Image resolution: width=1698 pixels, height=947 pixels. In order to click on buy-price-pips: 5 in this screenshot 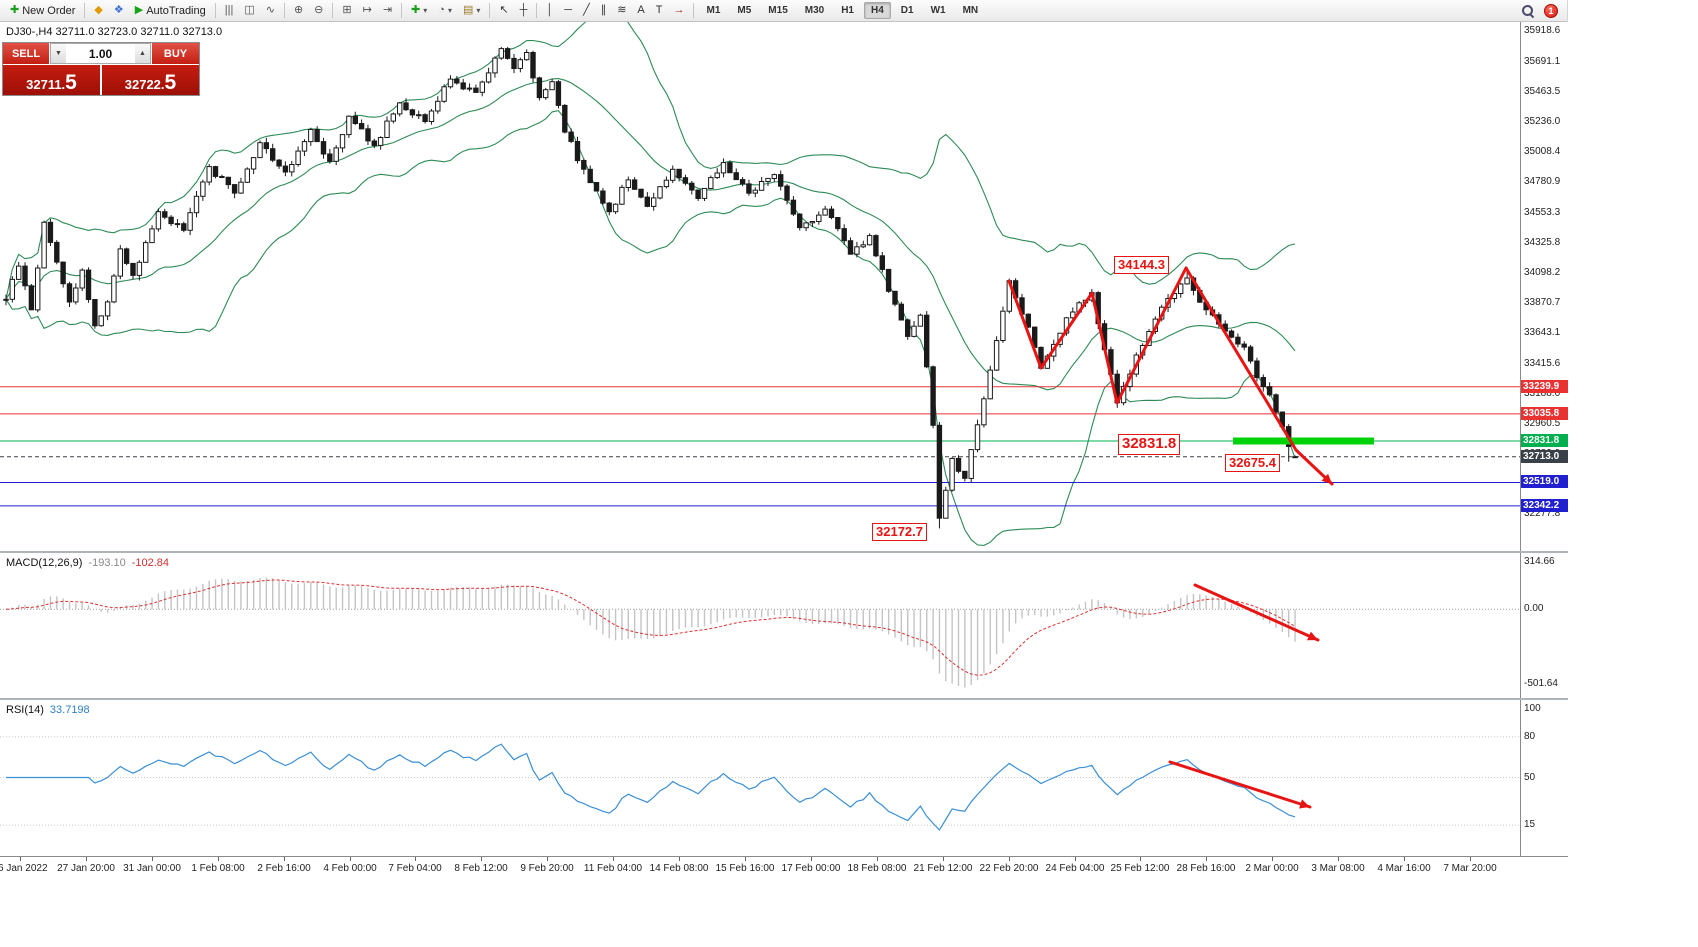, I will do `click(170, 82)`.